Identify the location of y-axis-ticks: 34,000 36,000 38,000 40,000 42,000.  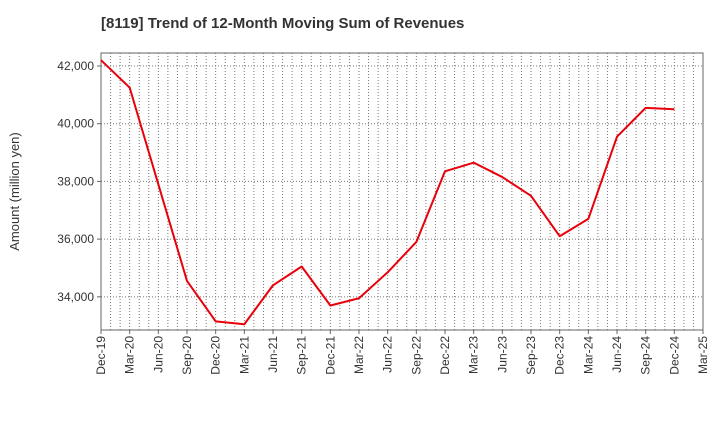
(79, 181).